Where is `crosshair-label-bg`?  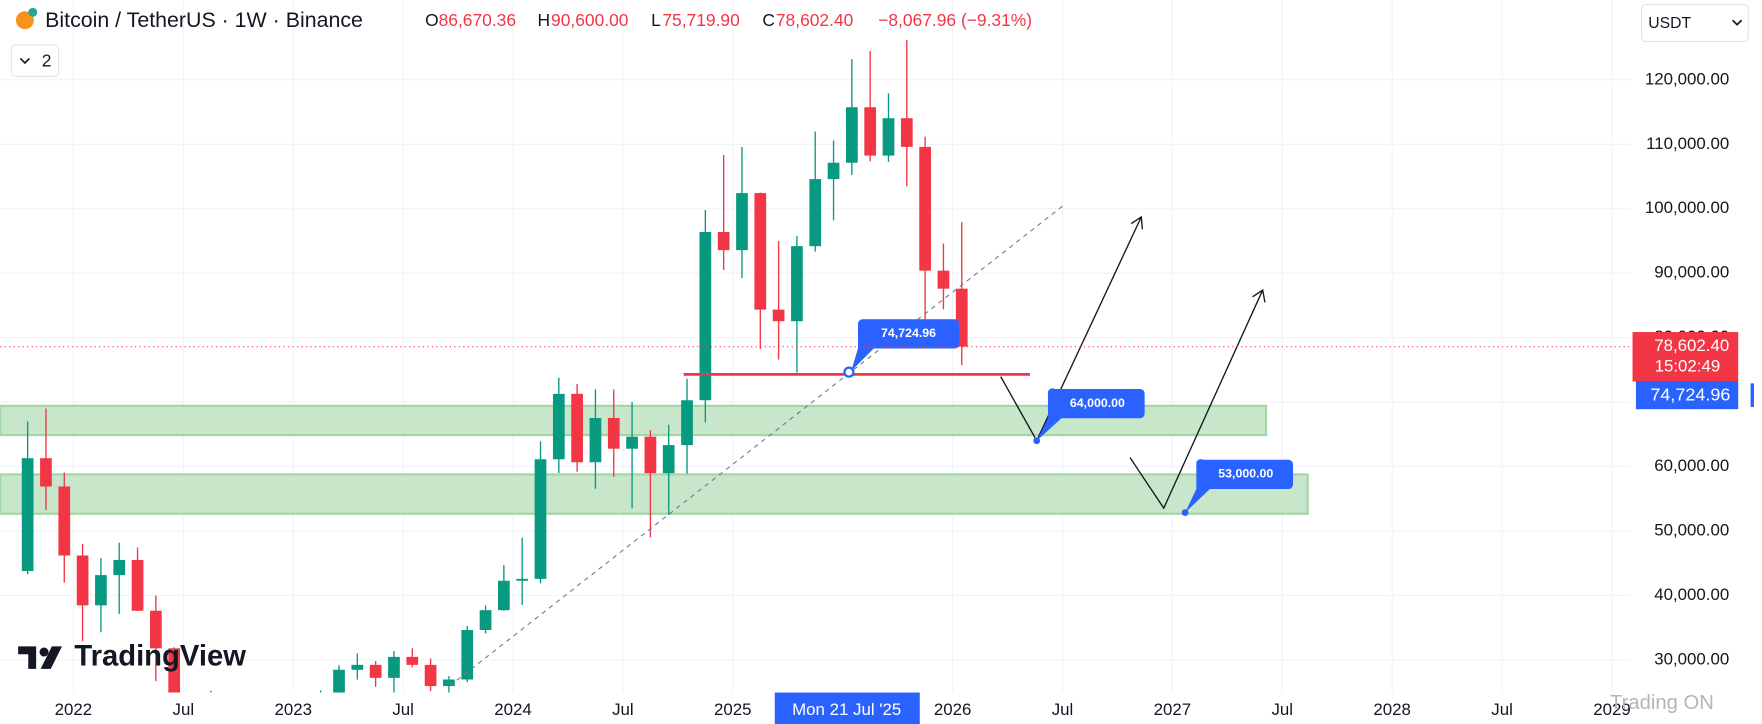
crosshair-label-bg is located at coordinates (847, 708).